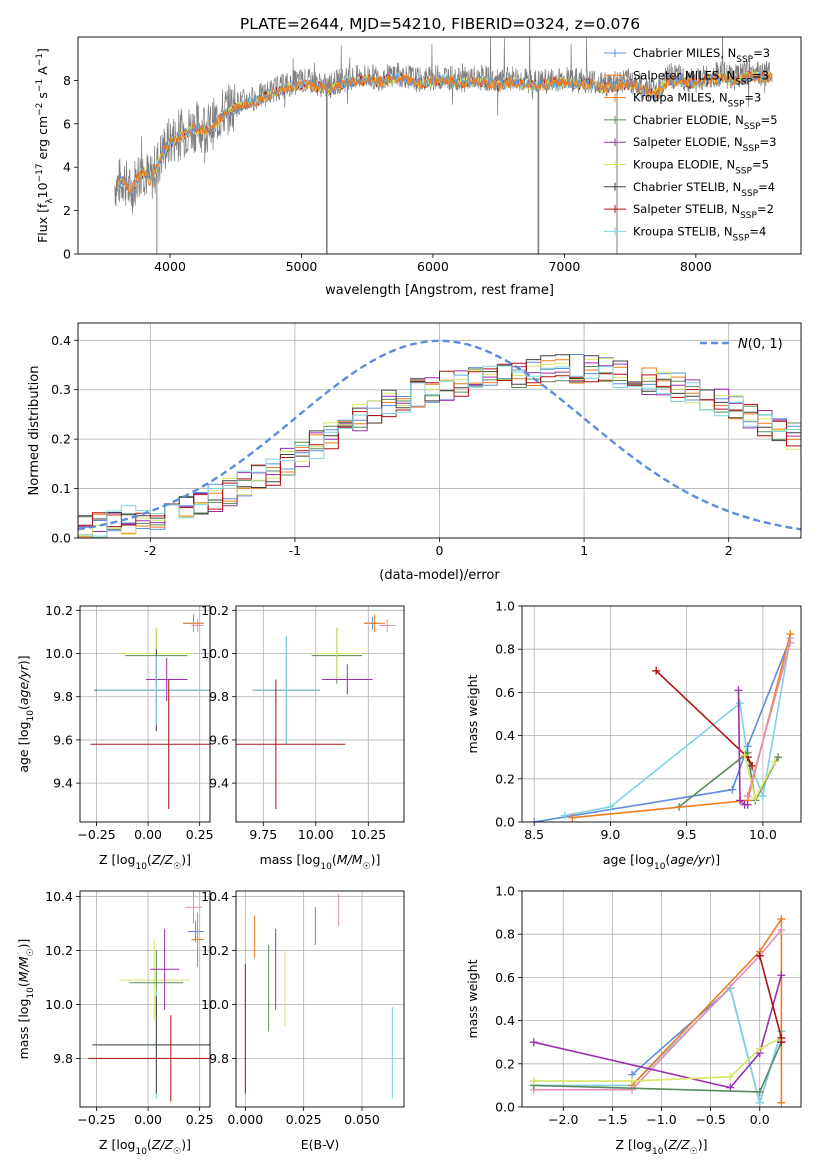  Describe the element at coordinates (304, 1119) in the screenshot. I see `x-tick-label: 0.025` at that location.